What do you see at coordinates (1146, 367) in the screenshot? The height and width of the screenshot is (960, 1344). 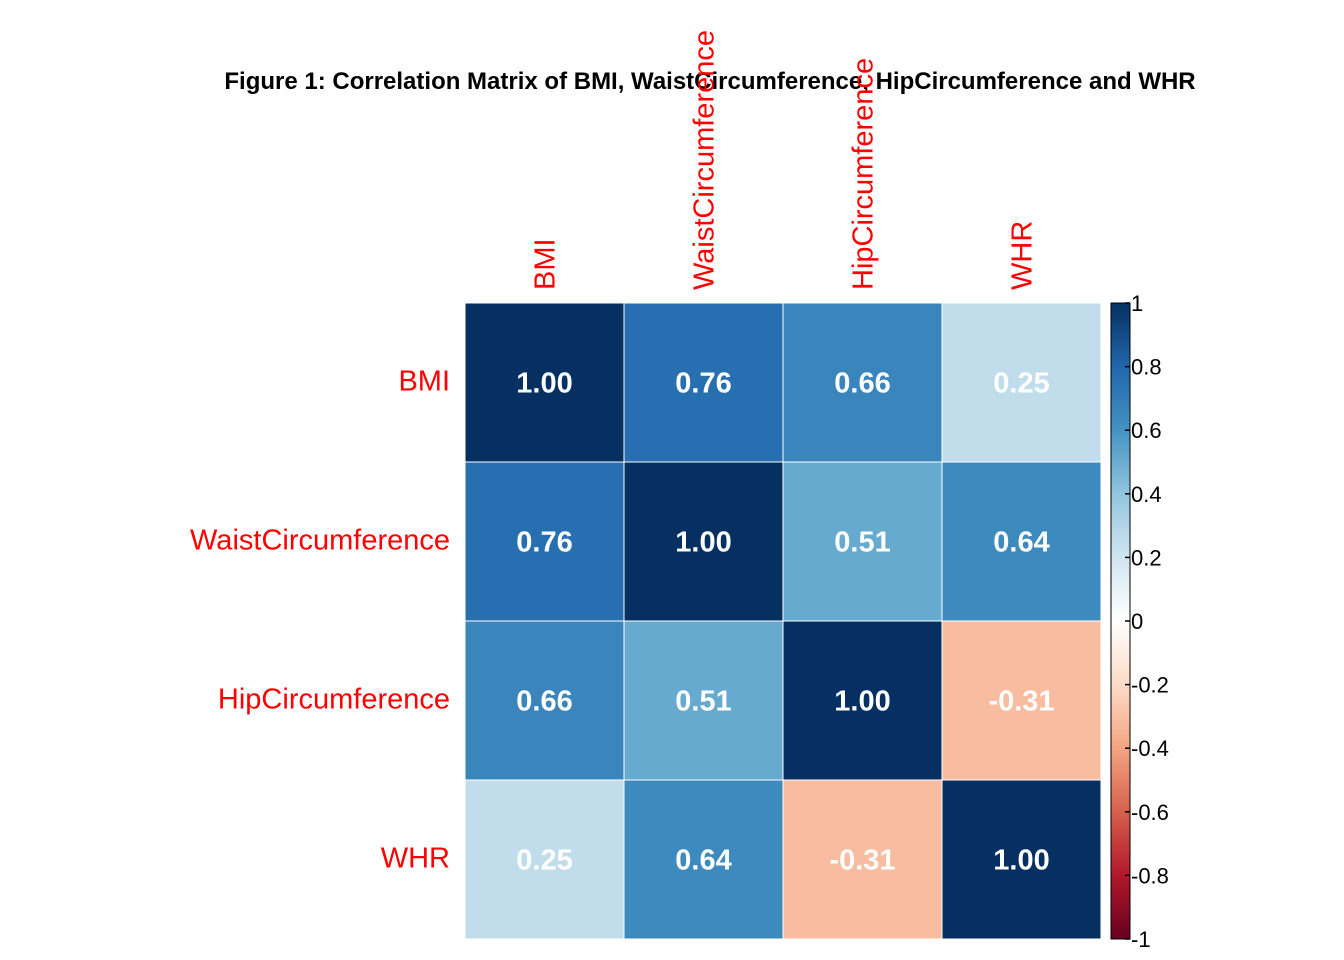 I see `colorbar-tick-label: 0.8` at bounding box center [1146, 367].